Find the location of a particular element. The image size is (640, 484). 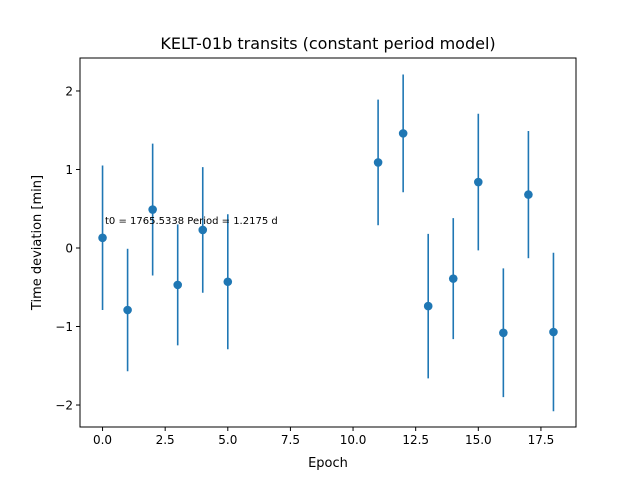

fit-annotation: t0 = 1765.5338 Period = 1.2175 d is located at coordinates (191, 221).